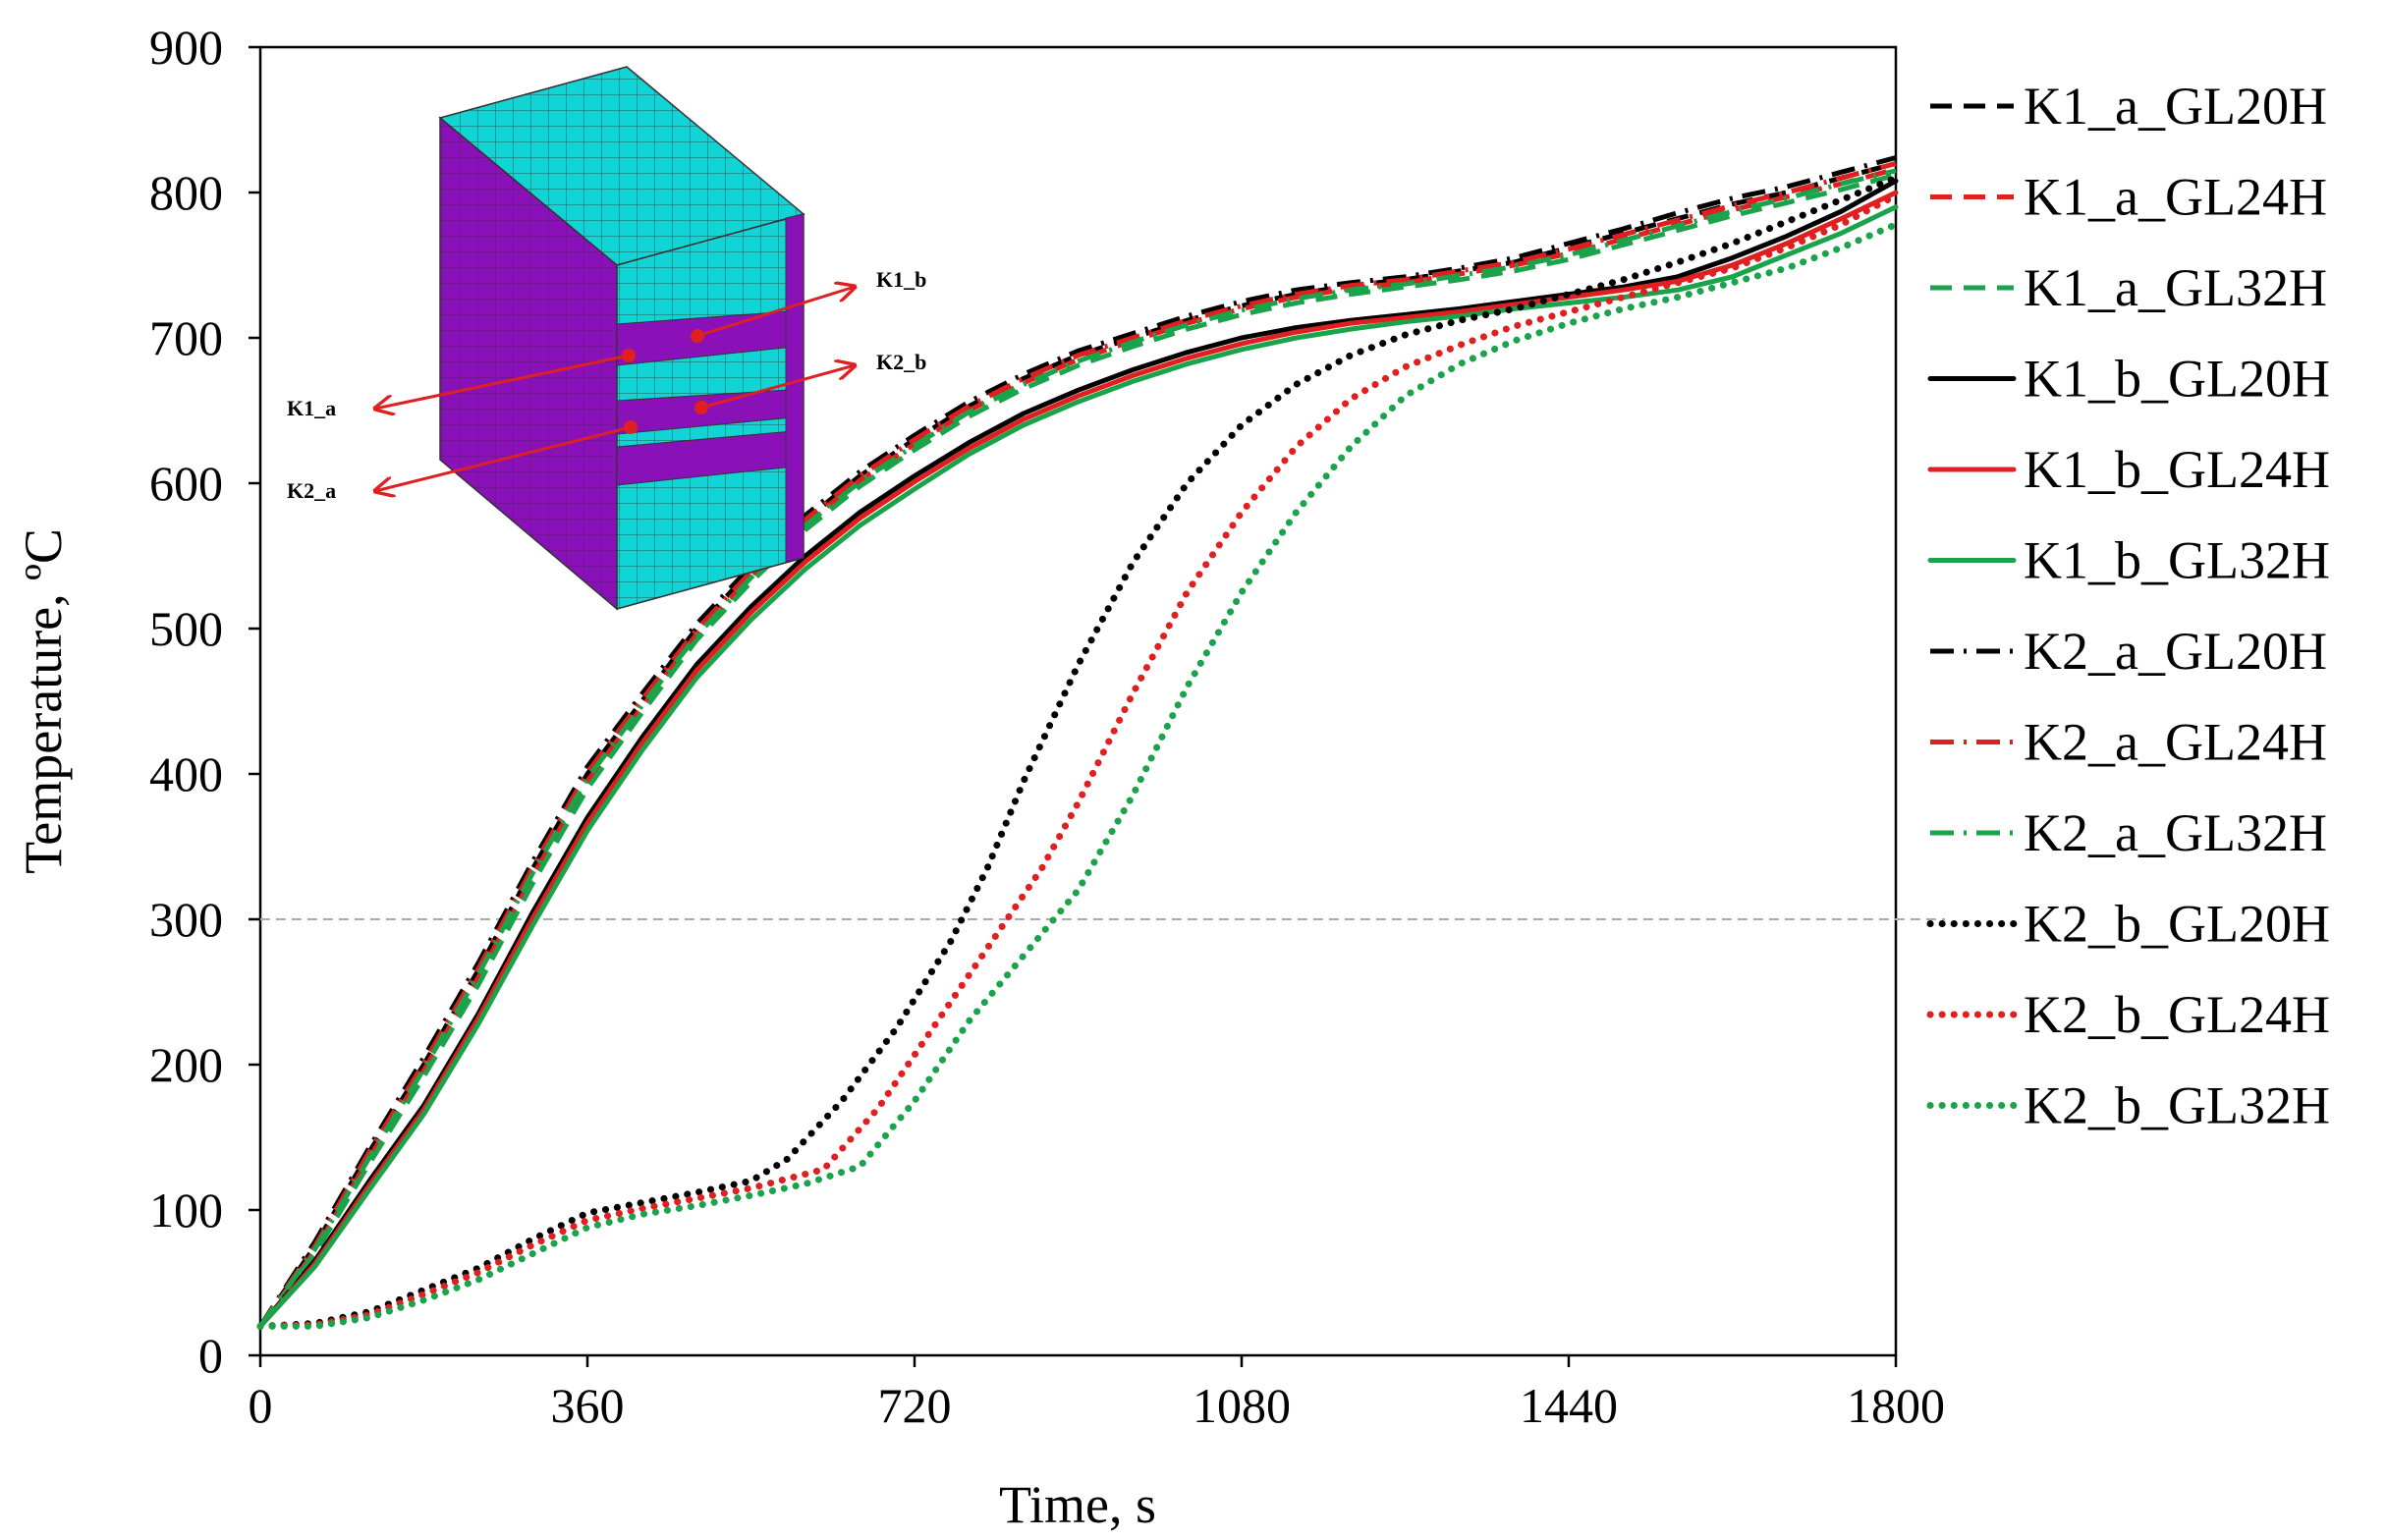 The image size is (2387, 1540). I want to click on inset-right-strip, so click(795, 388).